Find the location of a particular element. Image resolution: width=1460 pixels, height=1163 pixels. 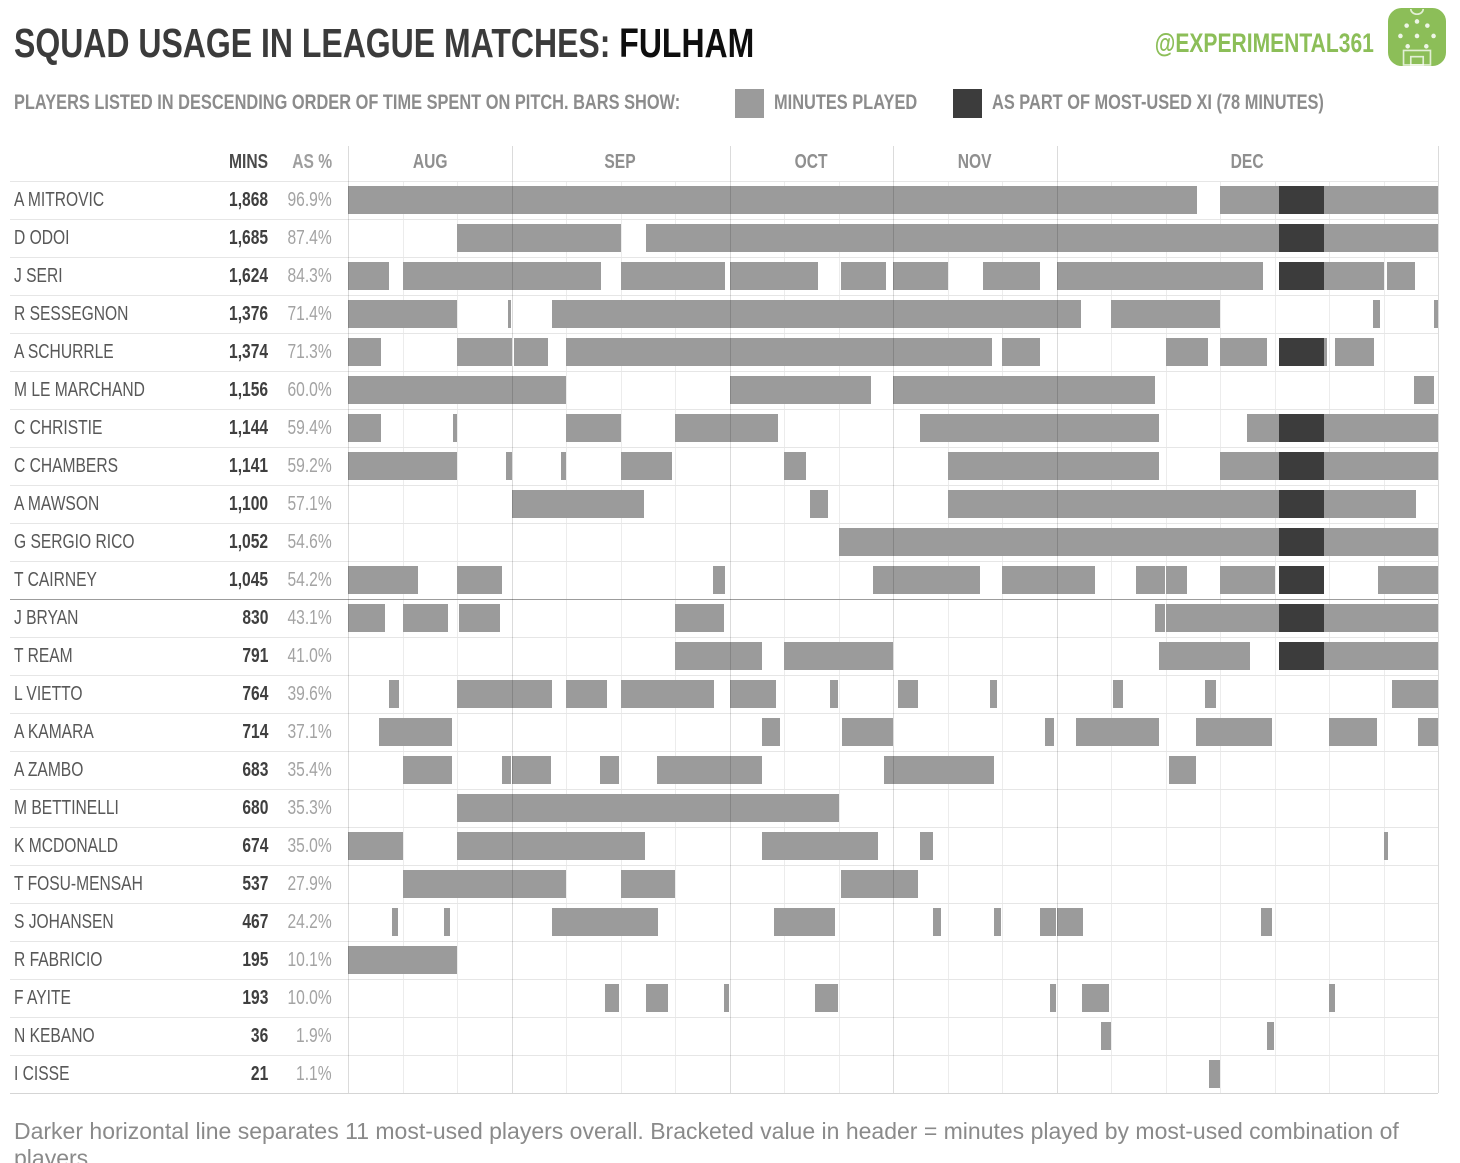

month-label: NOV is located at coordinates (974, 162).